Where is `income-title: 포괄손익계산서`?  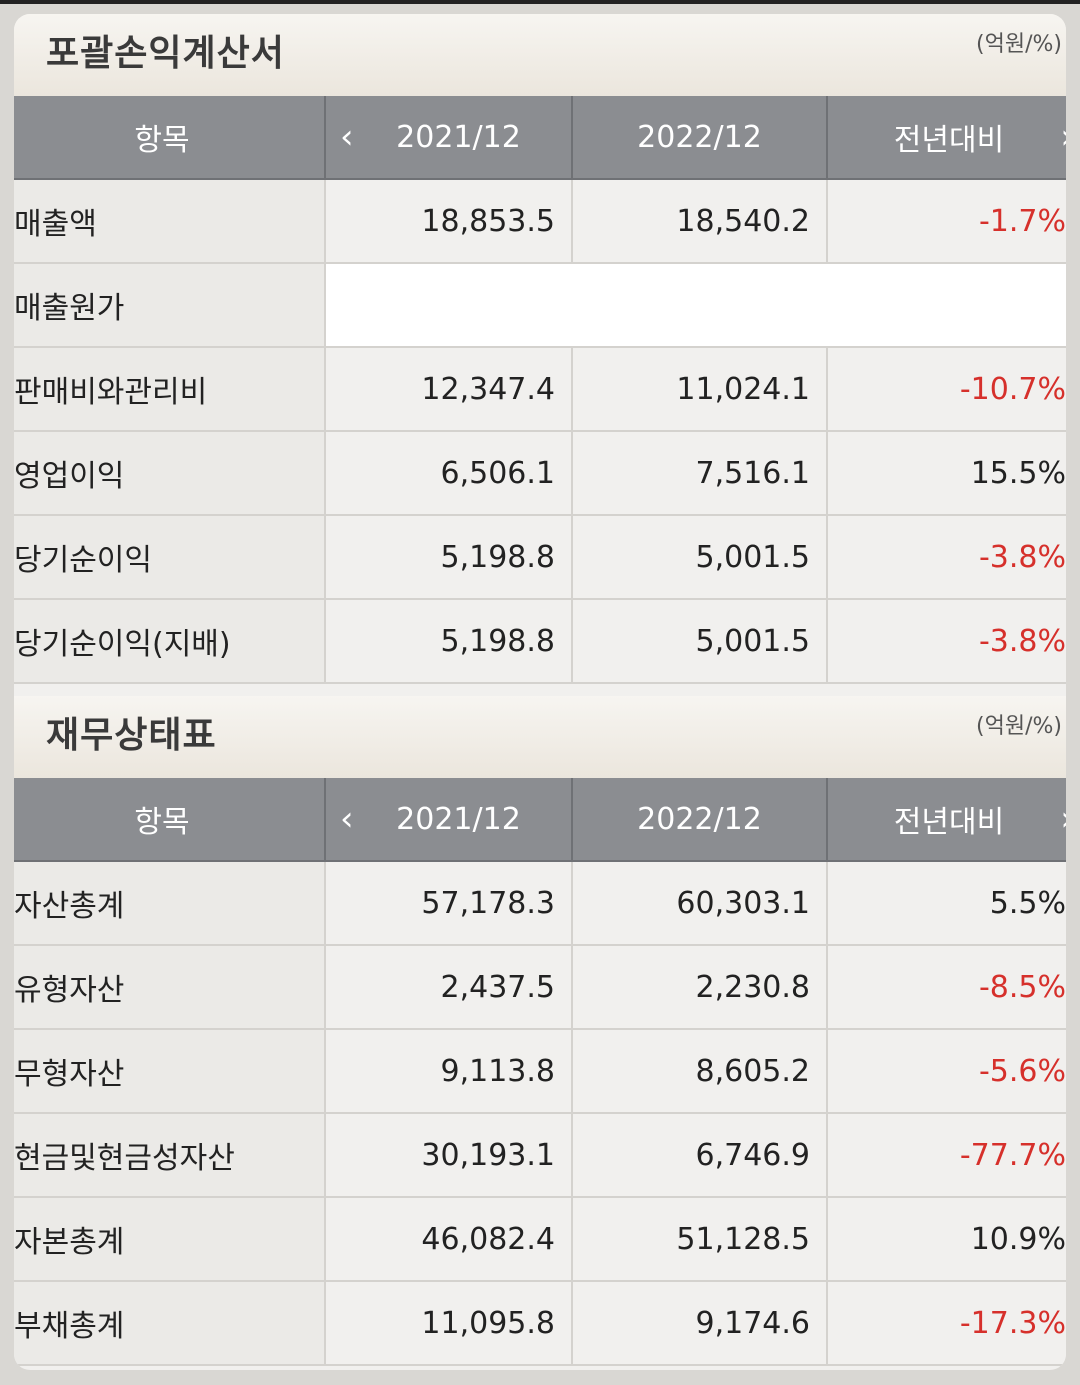
income-title: 포괄손익계산서 is located at coordinates (165, 53).